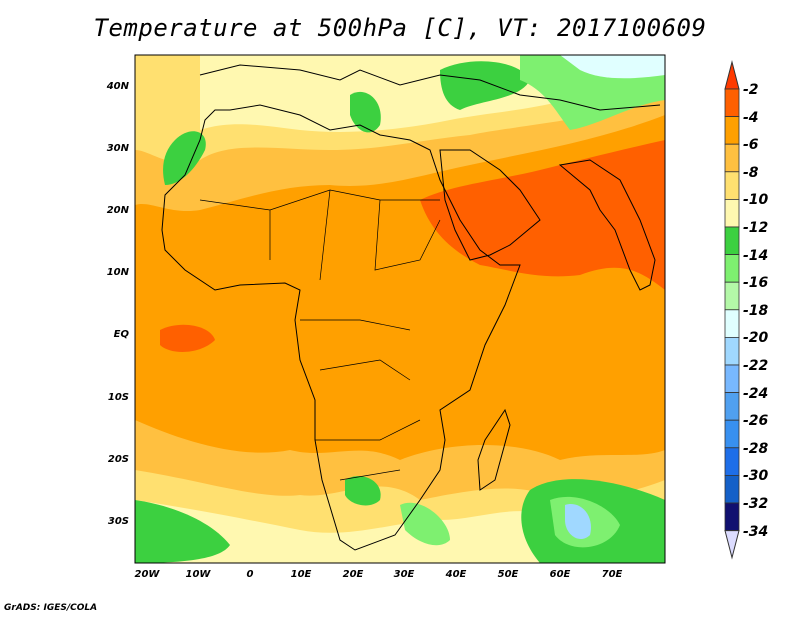 The width and height of the screenshot is (800, 618). I want to click on lat-label: 20S, so click(118, 459).